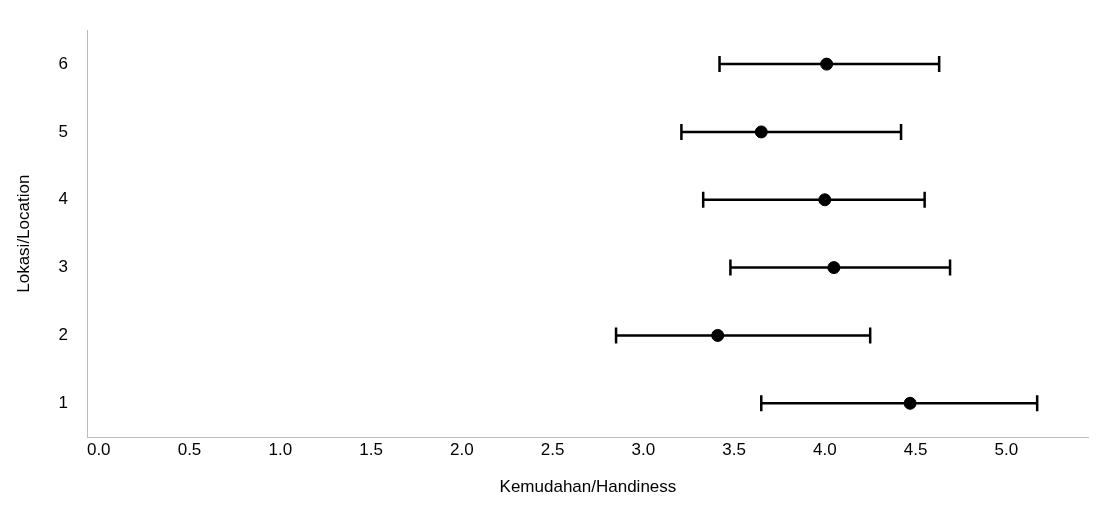 The width and height of the screenshot is (1098, 512). Describe the element at coordinates (643, 450) in the screenshot. I see `x-tick-label: 3.0` at that location.